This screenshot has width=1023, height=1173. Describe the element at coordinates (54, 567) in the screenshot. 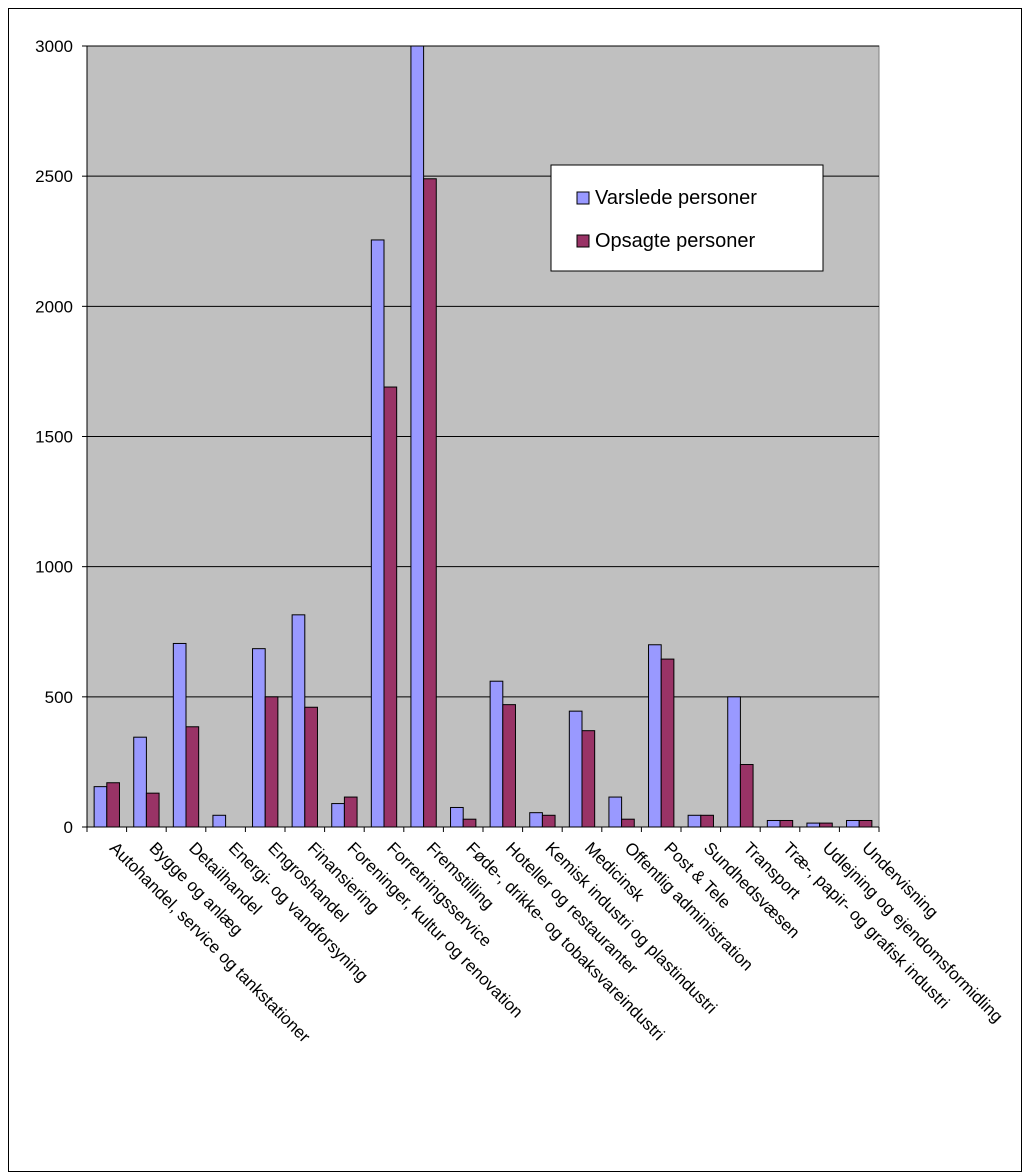

I see `y-tick-label: 1000` at that location.